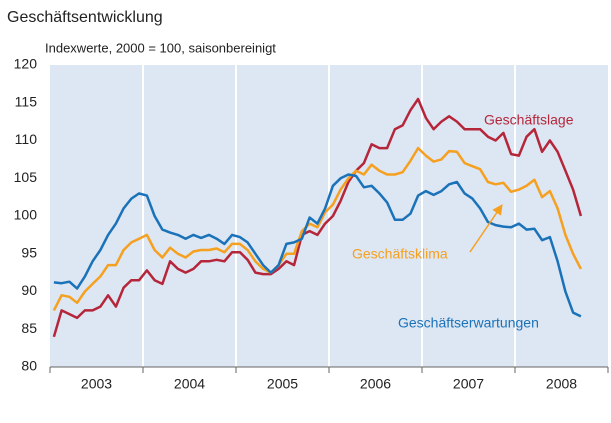  Describe the element at coordinates (26, 215) in the screenshot. I see `y-tick-label: 100` at that location.